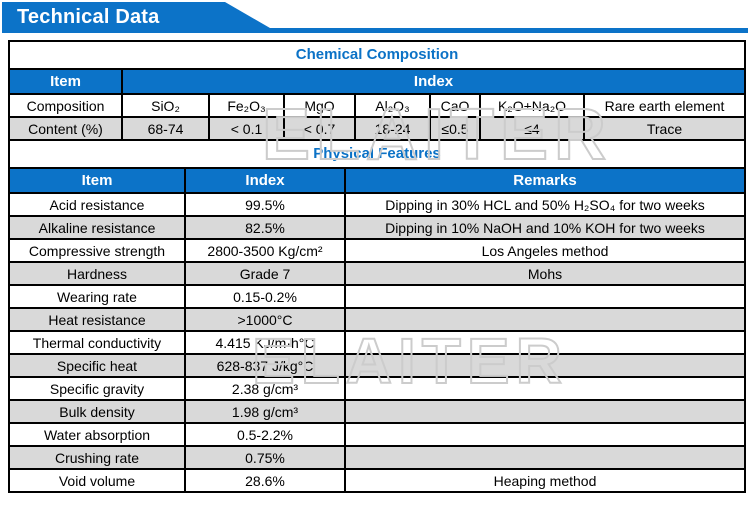 This screenshot has height=512, width=750. What do you see at coordinates (265, 342) in the screenshot?
I see `table-cell: 4.415 KJ/m·h°C` at bounding box center [265, 342].